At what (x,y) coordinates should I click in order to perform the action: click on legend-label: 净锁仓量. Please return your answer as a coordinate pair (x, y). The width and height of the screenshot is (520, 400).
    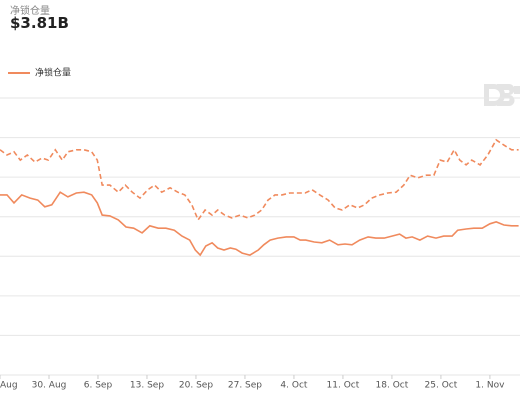
    Looking at the image, I should click on (53, 73).